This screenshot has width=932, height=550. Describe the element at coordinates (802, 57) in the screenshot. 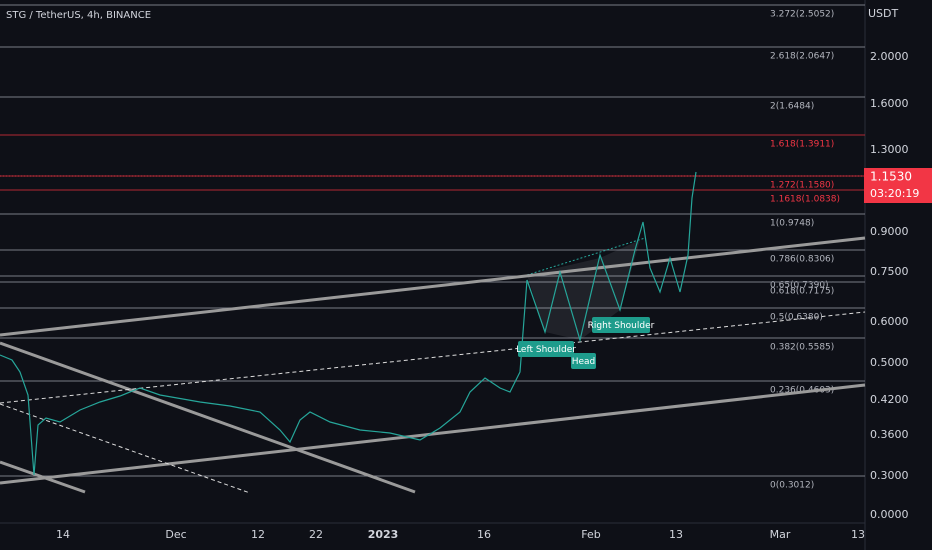

I see `fib-label: 2.618(2.0647)` at that location.